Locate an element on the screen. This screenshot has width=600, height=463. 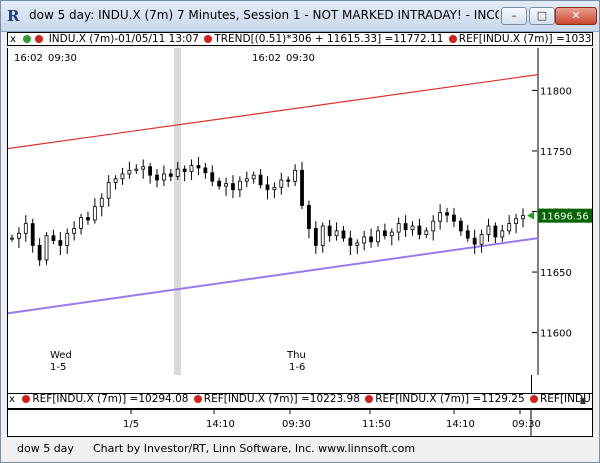
close-button: ✕ is located at coordinates (576, 16).